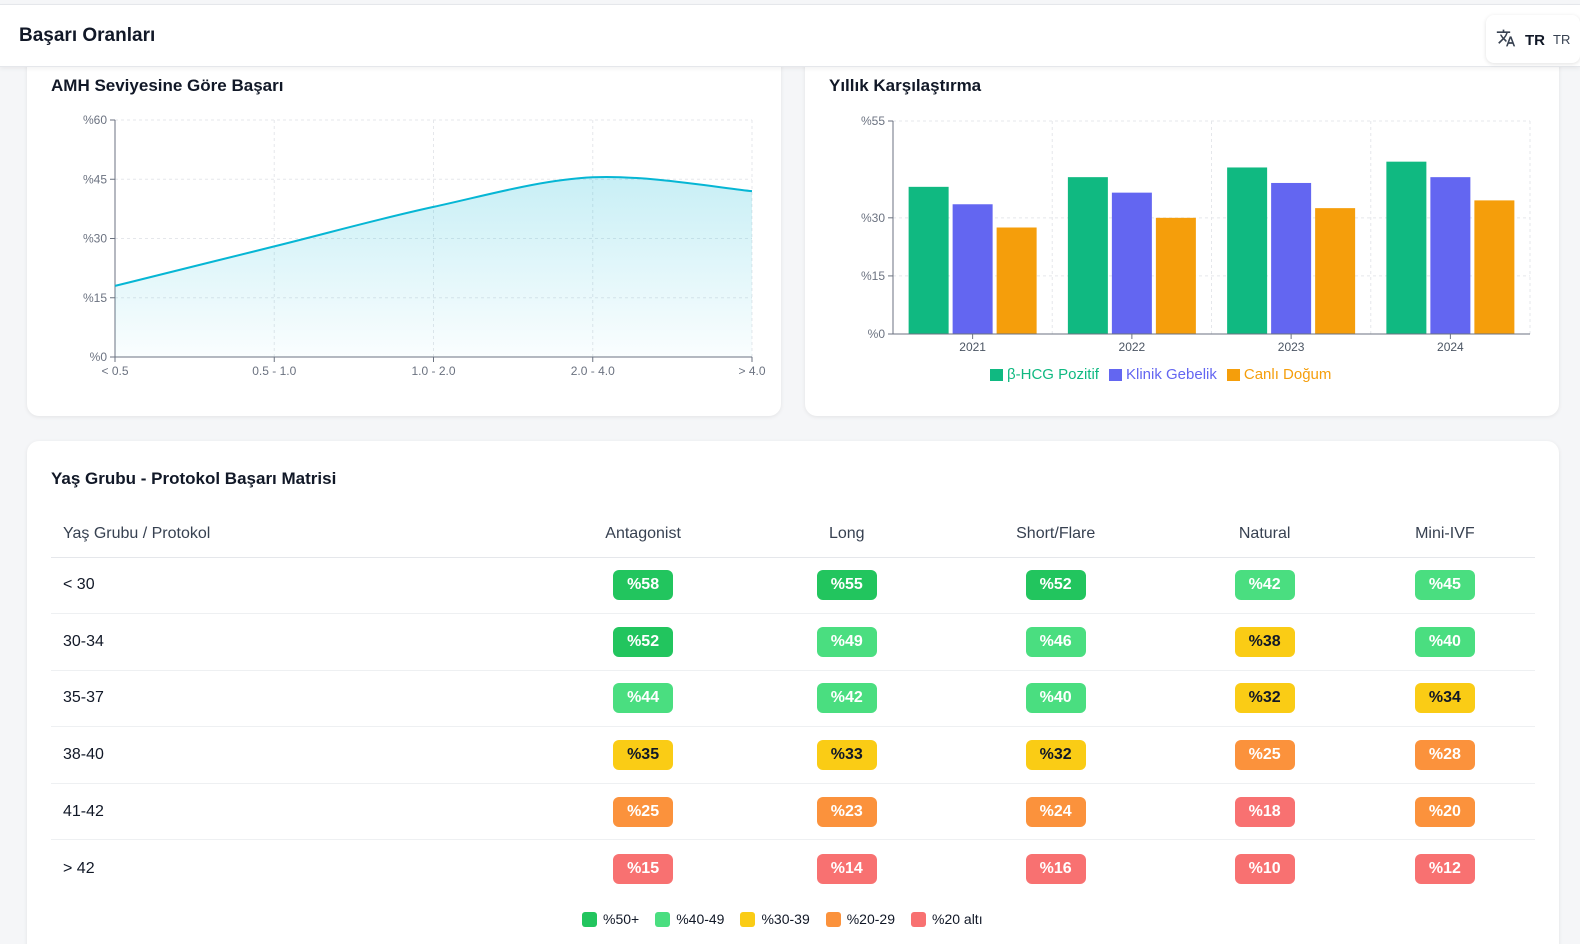  I want to click on series-line, so click(433, 231).